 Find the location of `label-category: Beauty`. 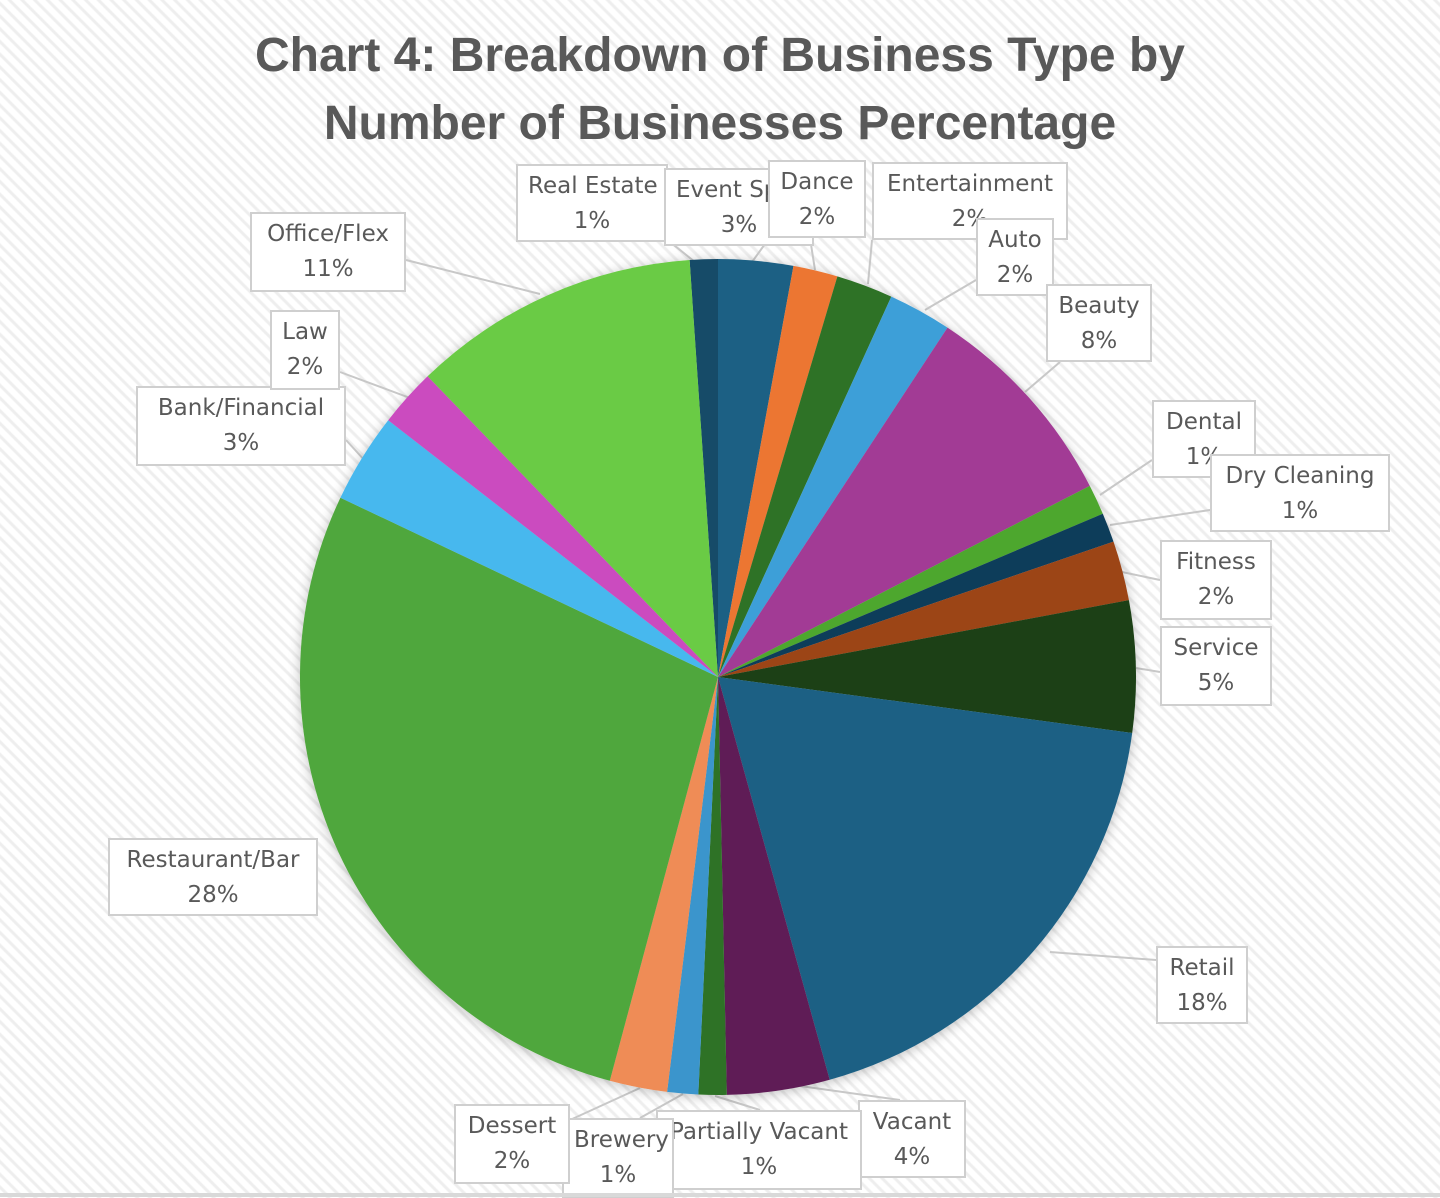

label-category: Beauty is located at coordinates (1099, 306).